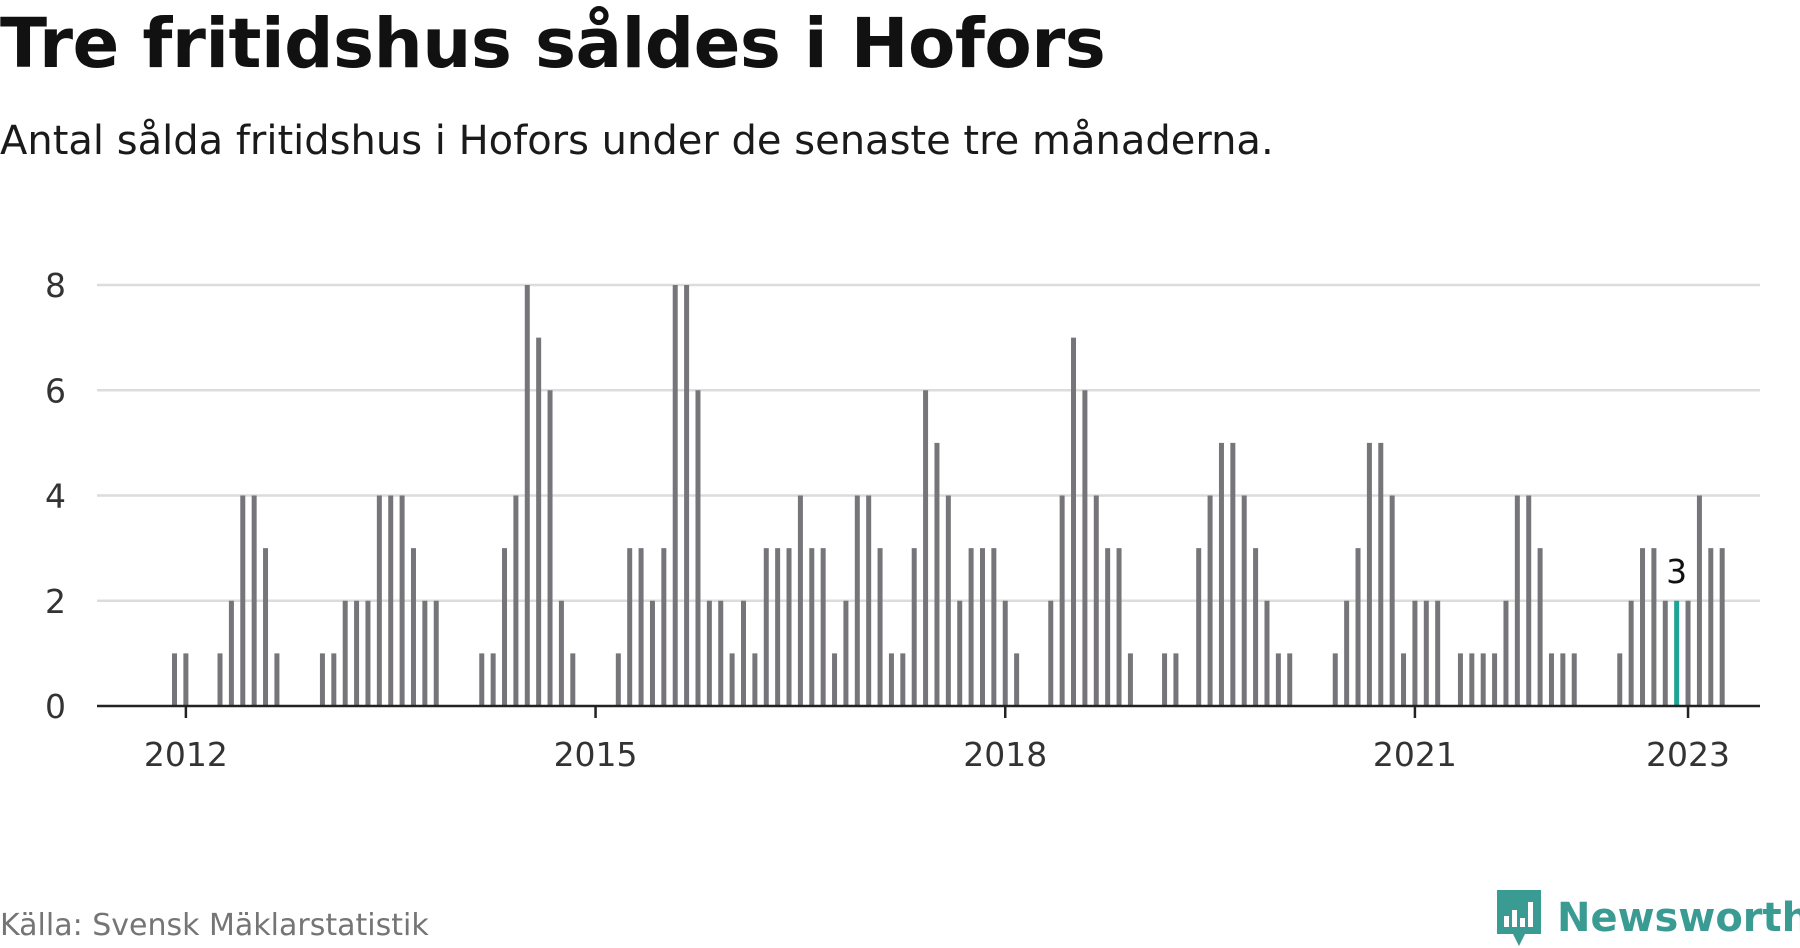 Image resolution: width=1800 pixels, height=948 pixels. I want to click on y-tick-label: 8, so click(55, 285).